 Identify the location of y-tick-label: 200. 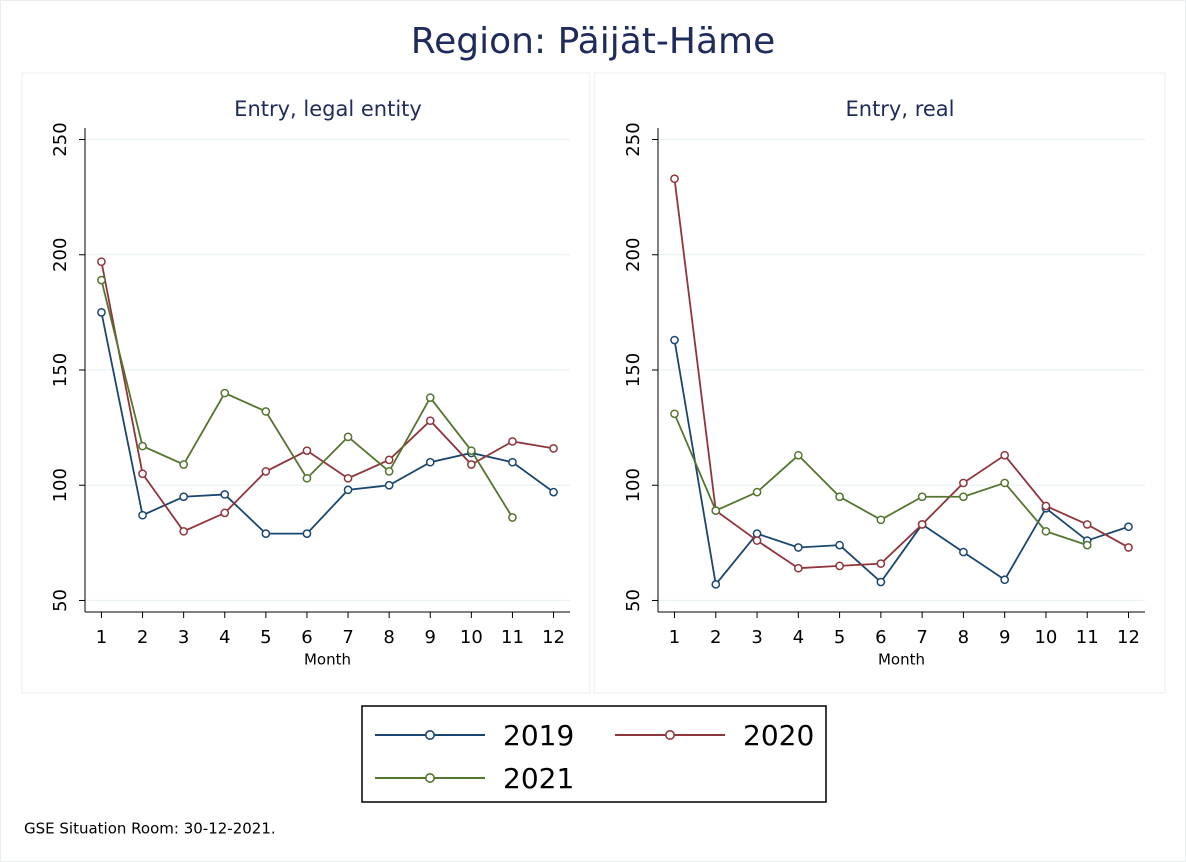
(60, 255).